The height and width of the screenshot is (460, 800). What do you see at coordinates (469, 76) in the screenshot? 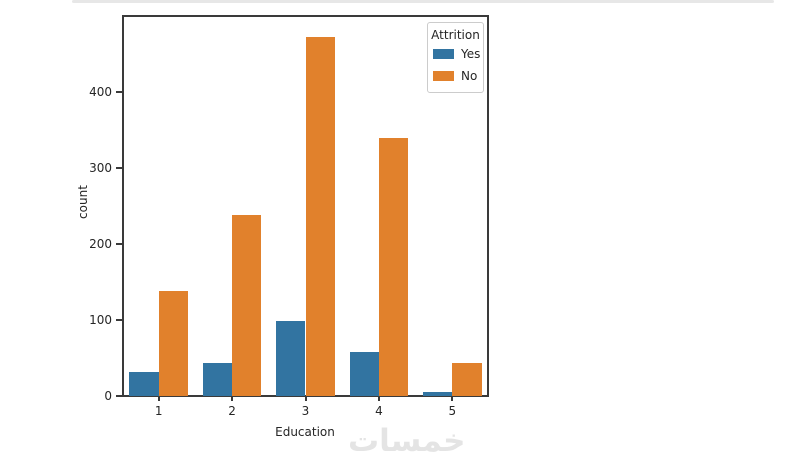
I see `legend-label-no: No` at bounding box center [469, 76].